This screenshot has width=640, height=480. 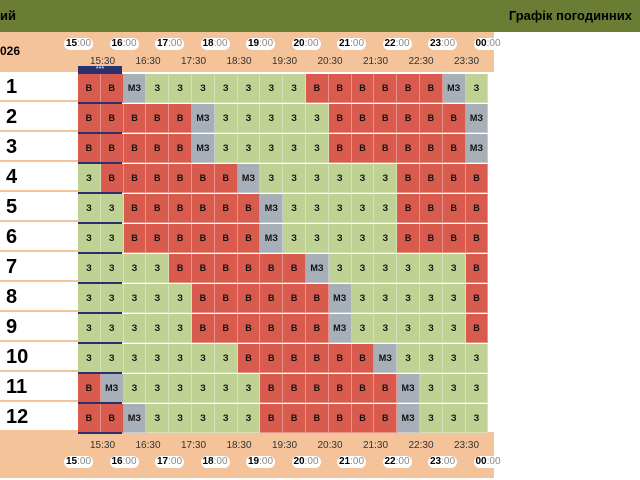 I want to click on half-hour-label: 18:30, so click(x=239, y=61).